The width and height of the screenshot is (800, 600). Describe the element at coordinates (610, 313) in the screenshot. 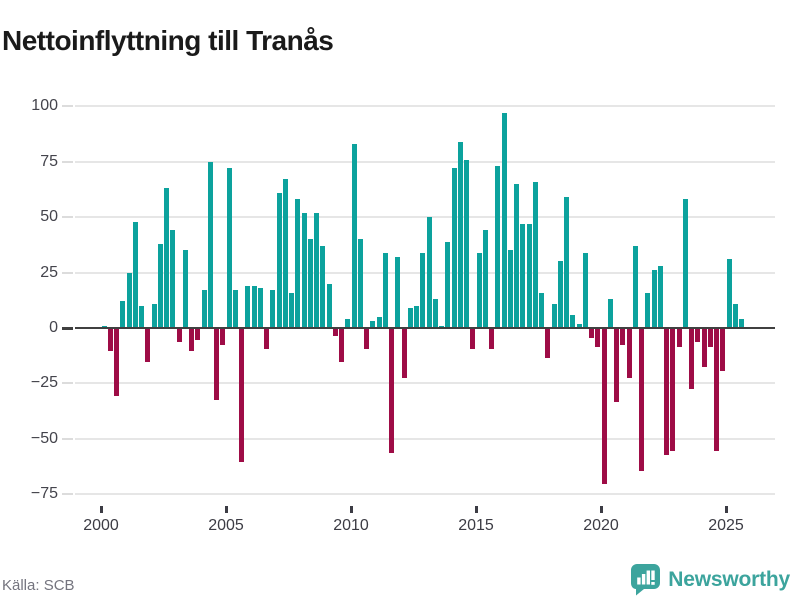

I see `bar-2020q2` at that location.